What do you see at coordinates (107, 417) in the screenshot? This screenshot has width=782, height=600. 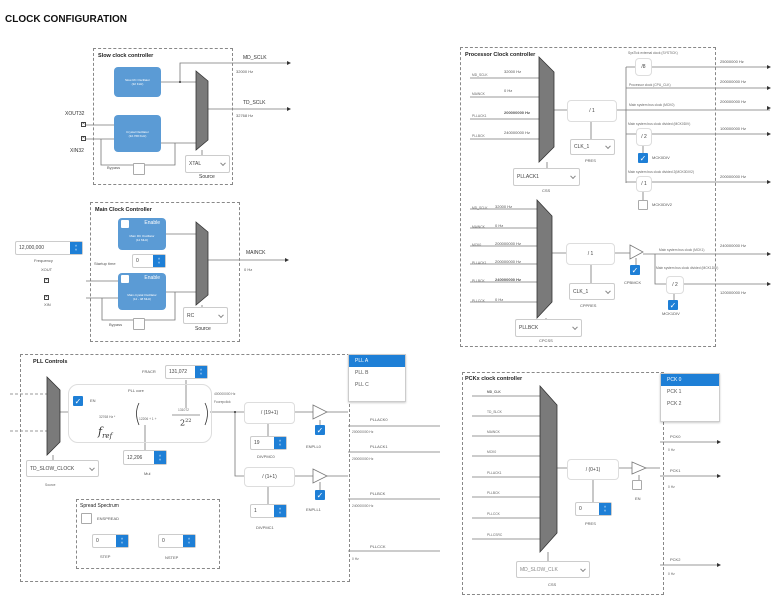 I see `formula-ref: 32768 Hz *` at bounding box center [107, 417].